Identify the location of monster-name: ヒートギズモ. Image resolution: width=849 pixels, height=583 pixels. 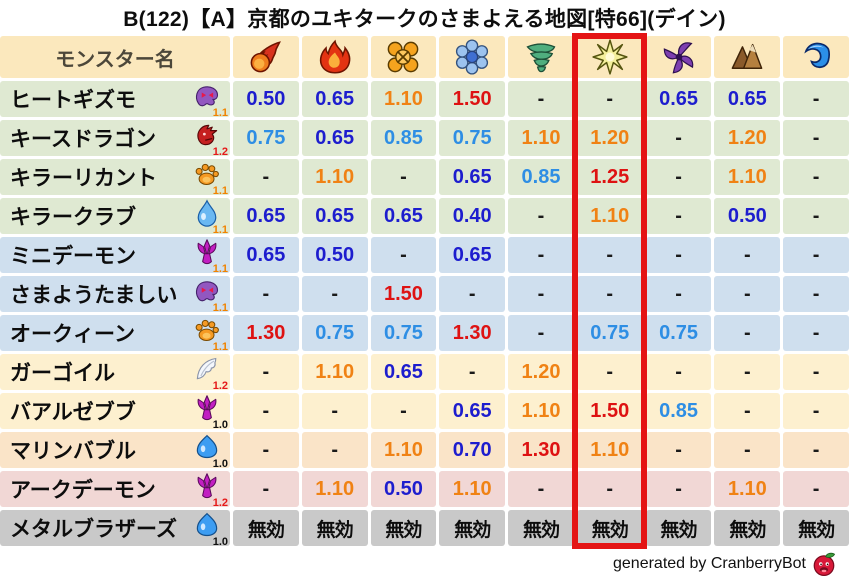
(73, 100).